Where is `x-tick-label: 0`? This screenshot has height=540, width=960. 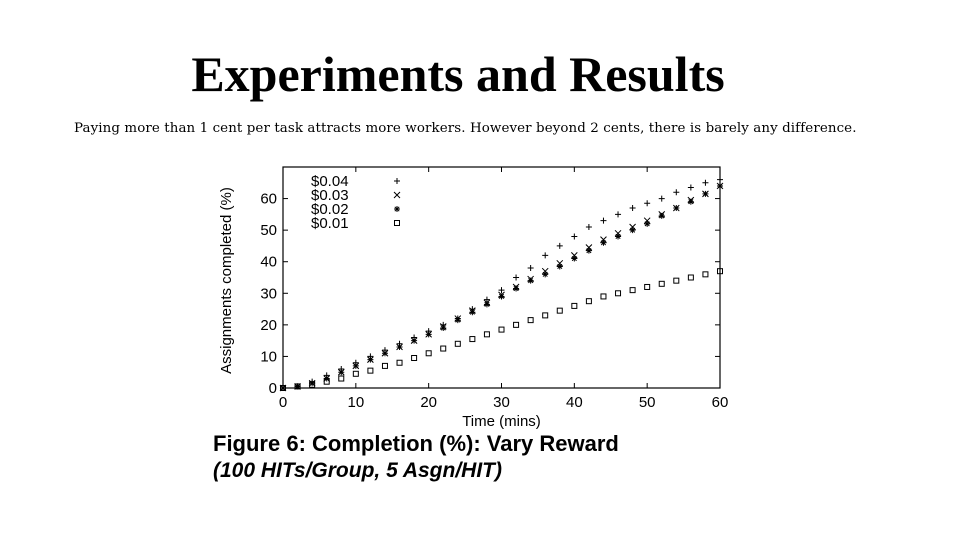 x-tick-label: 0 is located at coordinates (283, 402).